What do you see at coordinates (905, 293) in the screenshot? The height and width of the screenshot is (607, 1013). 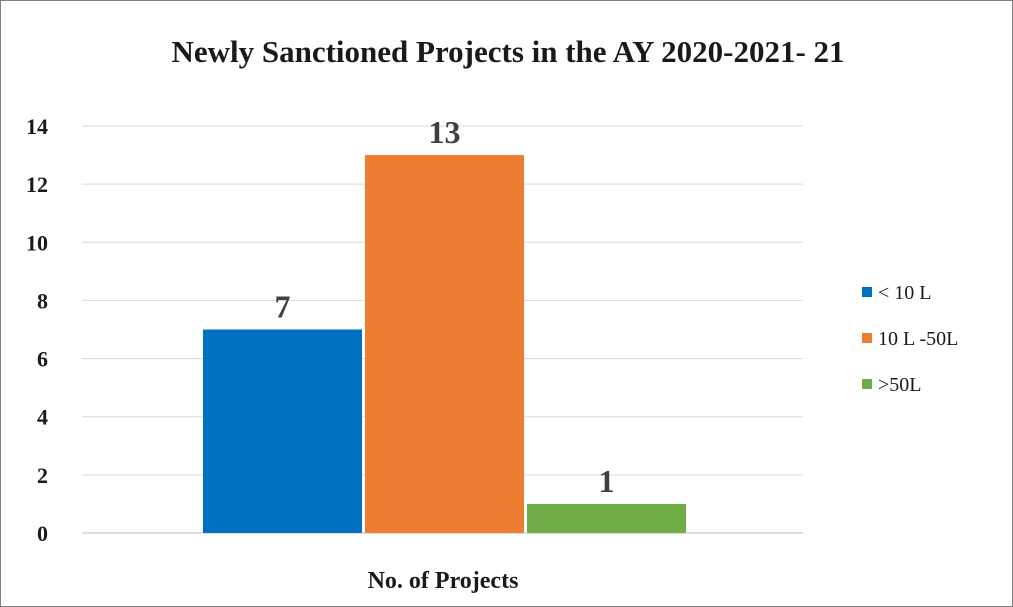 I see `legend-label: < 10 L` at bounding box center [905, 293].